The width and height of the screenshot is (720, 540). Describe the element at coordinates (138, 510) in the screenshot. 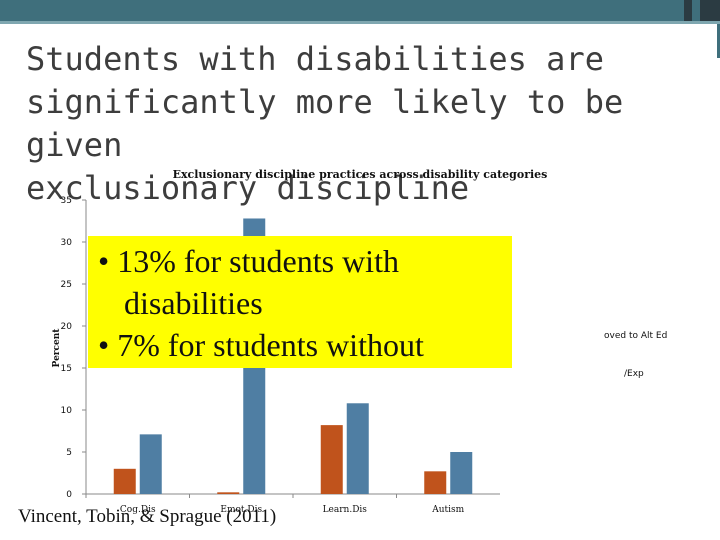

I see `x-tick-label: Cog.Dis` at that location.